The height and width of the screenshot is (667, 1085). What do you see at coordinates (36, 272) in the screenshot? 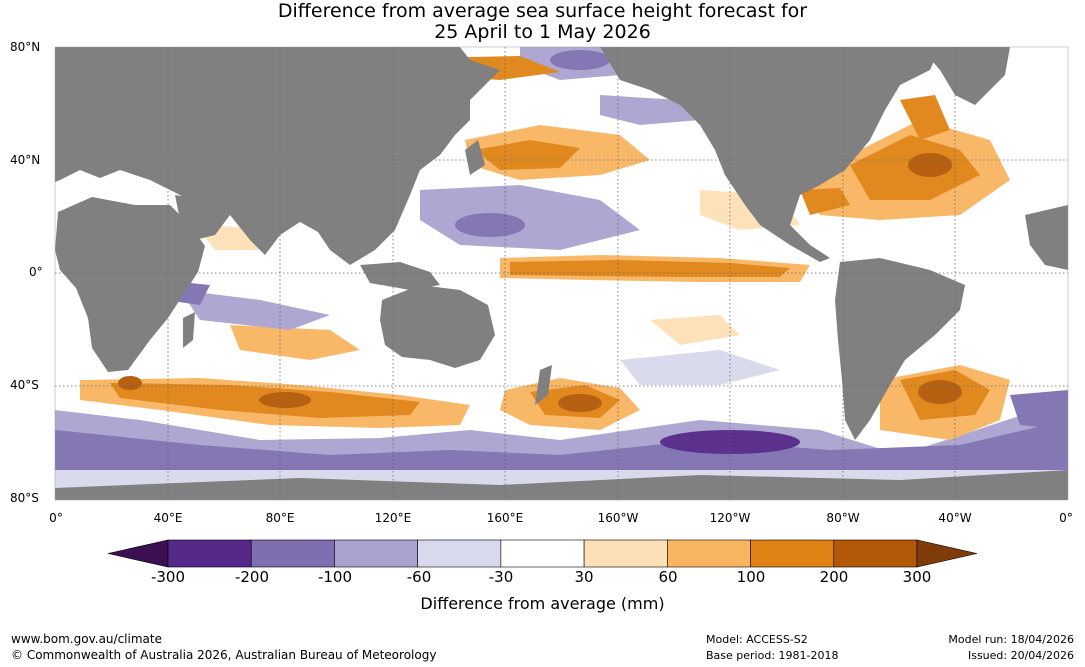
I see `lat-label-equator: 0°` at bounding box center [36, 272].